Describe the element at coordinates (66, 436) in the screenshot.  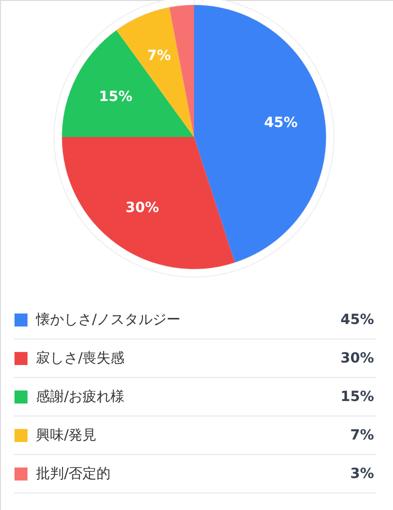
I see `legend-label: 興味/発見` at that location.